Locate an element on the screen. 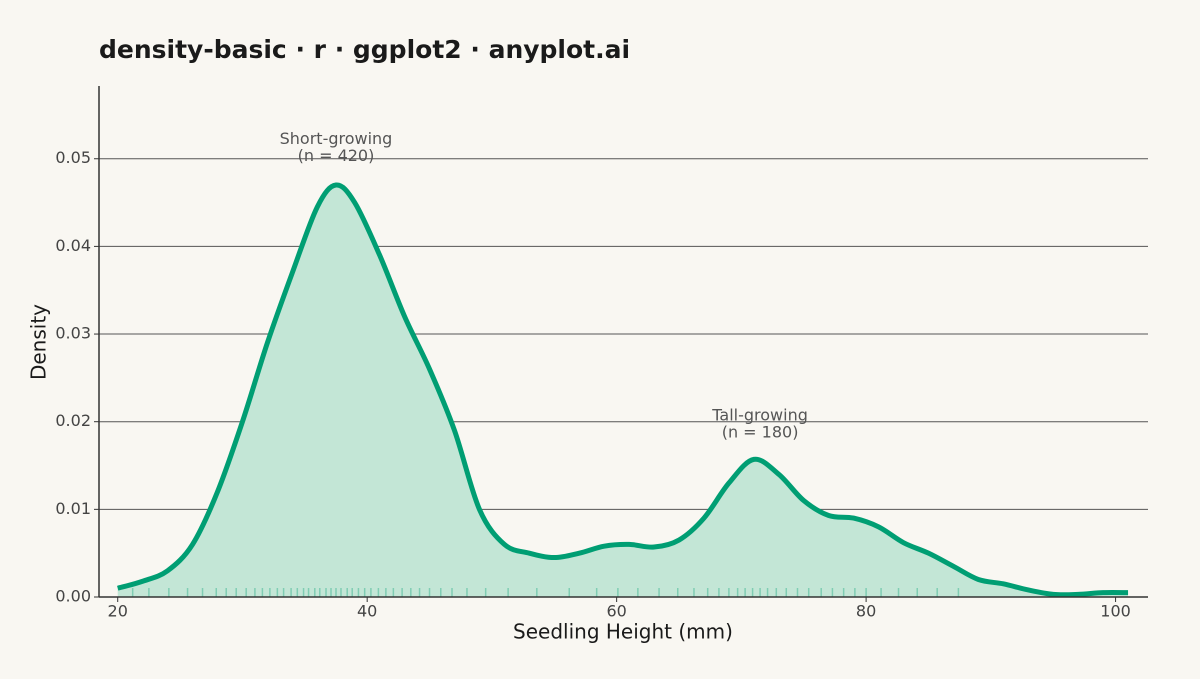  y-tick-label: 0.02 is located at coordinates (73, 420).